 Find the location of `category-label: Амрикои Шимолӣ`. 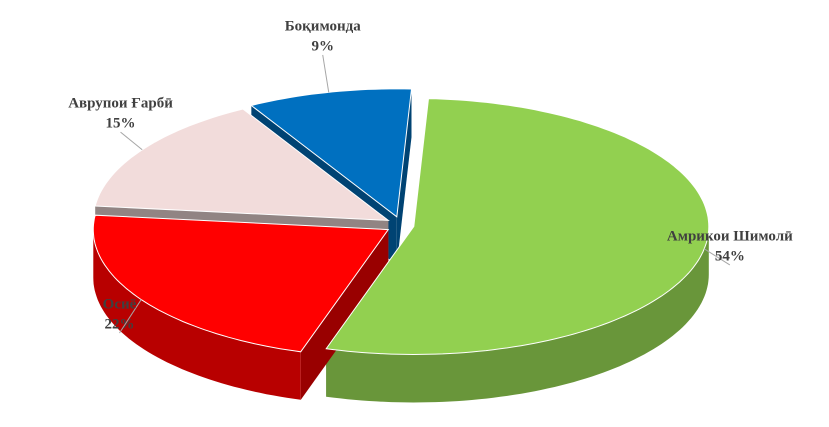

category-label: Амрикои Шимолӣ is located at coordinates (730, 236).